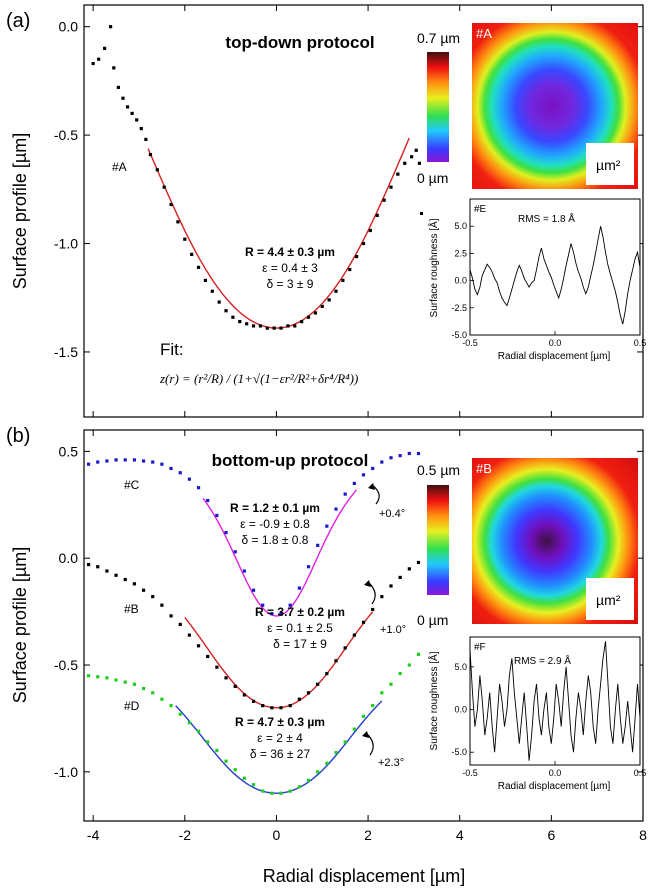  Describe the element at coordinates (438, 540) in the screenshot. I see `colorbar-B` at that location.